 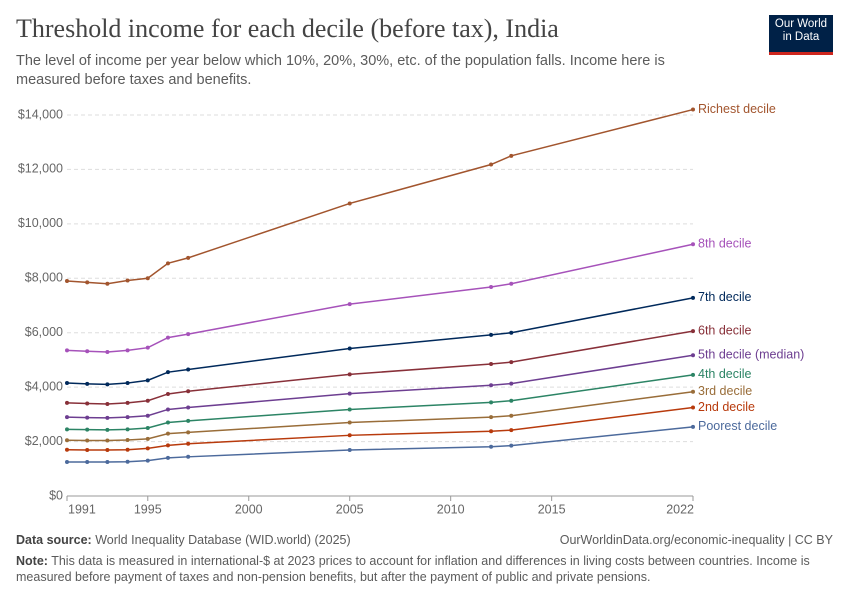 What do you see at coordinates (350, 509) in the screenshot?
I see `x-tick-label: 2005` at bounding box center [350, 509].